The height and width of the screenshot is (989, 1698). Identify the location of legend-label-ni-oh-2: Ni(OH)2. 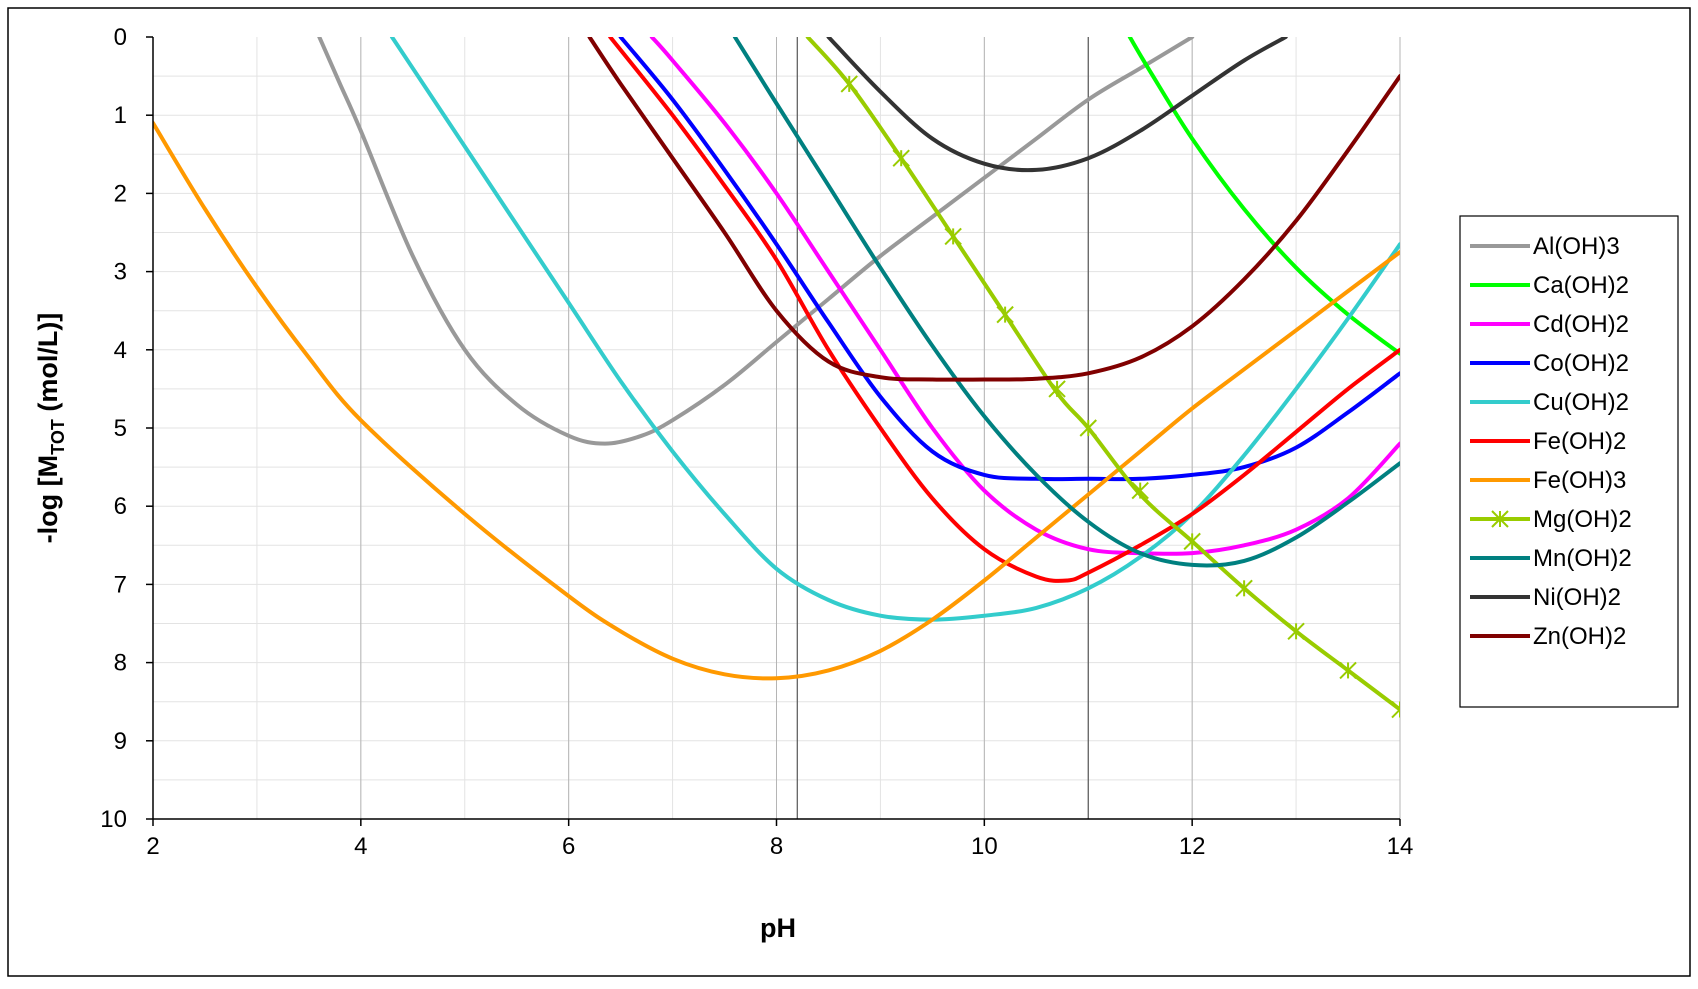
(1577, 597).